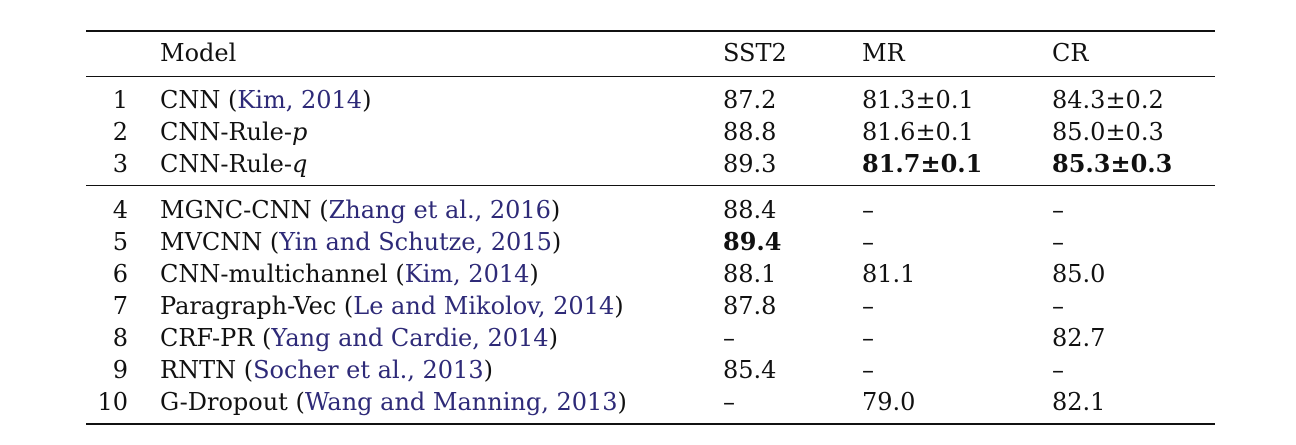 The image size is (1296, 445). I want to click on model-name: CNN-Rule-q, so click(234, 164).